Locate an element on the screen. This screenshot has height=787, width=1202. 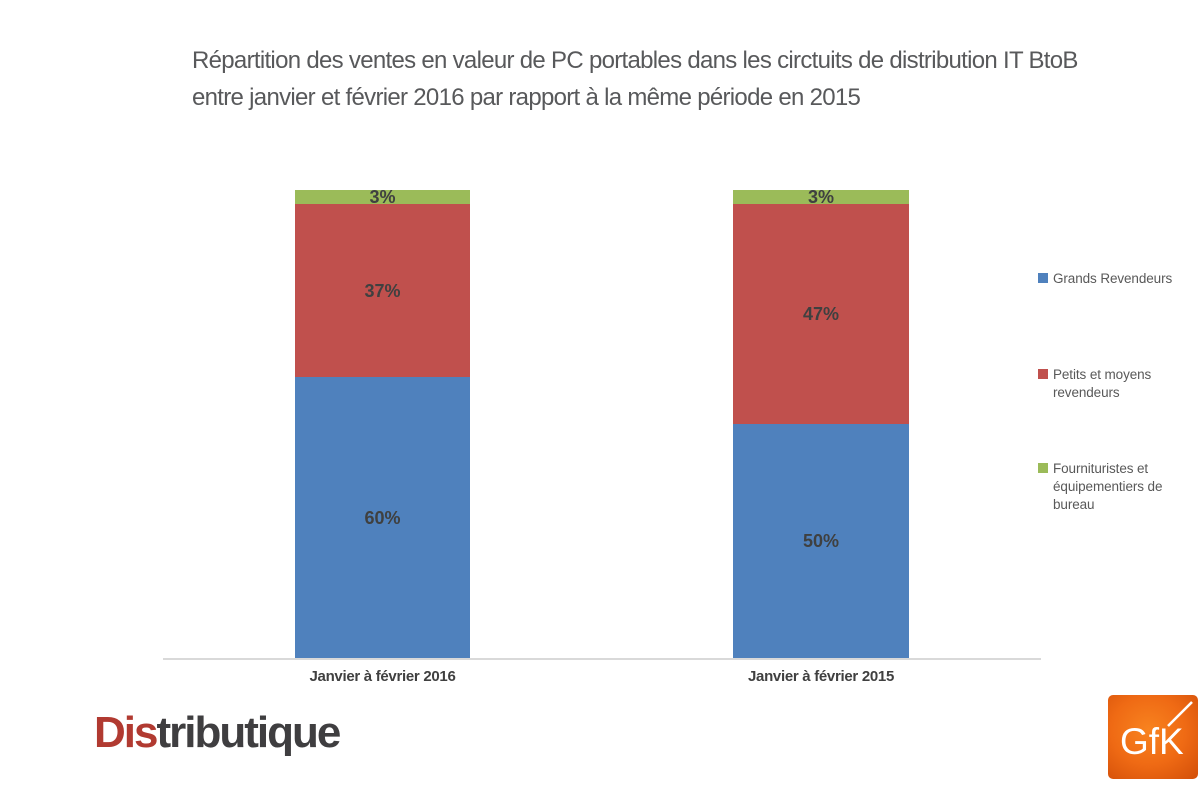
x-axis-category-label: Janvier à février 2015 is located at coordinates (820, 676).